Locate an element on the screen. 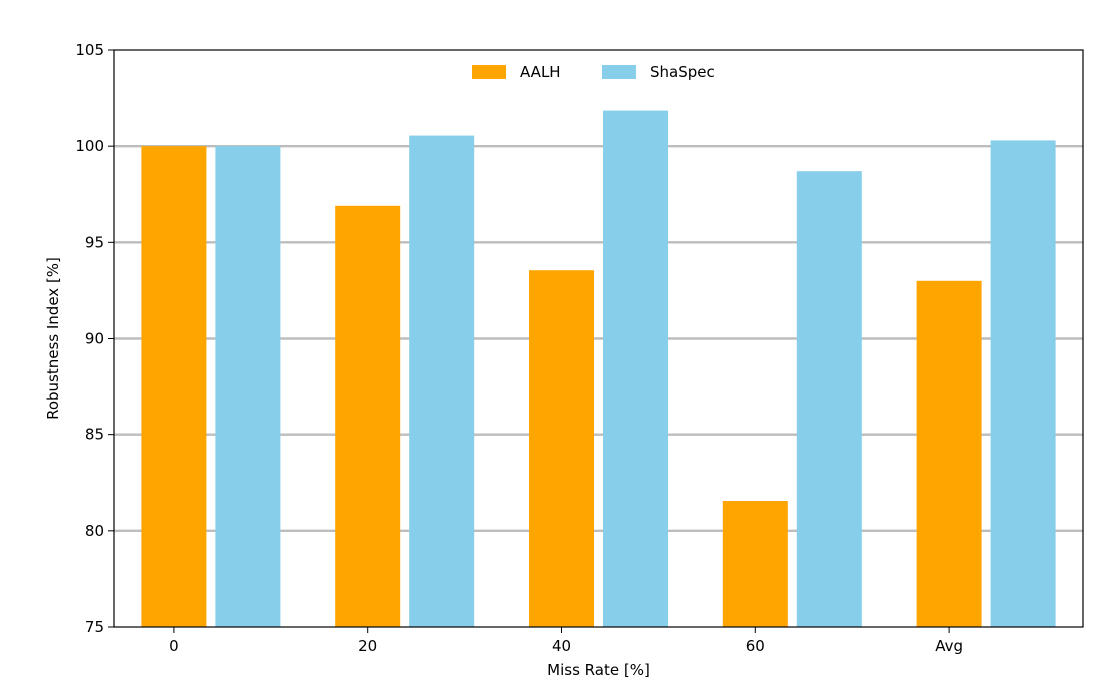 This screenshot has width=1120, height=700. x-tick-label: 60 is located at coordinates (755, 646).